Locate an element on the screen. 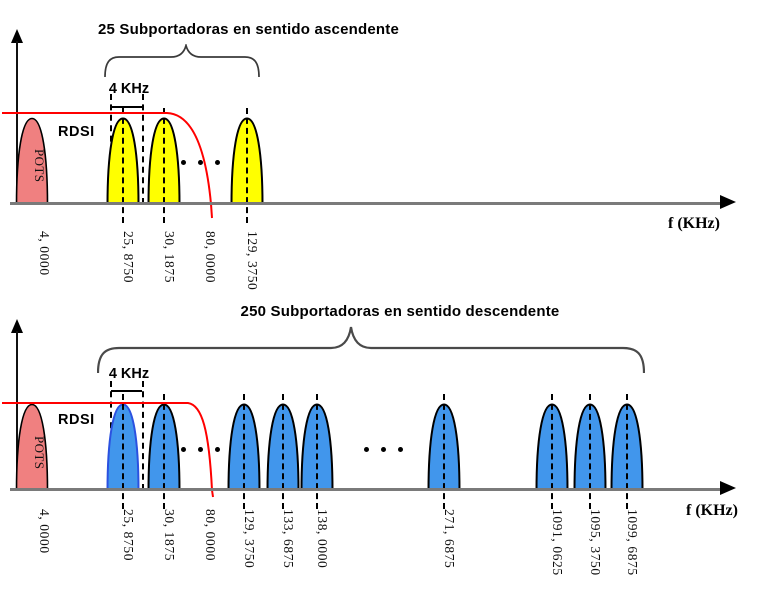 This screenshot has height=602, width=768. carrier-freq-label: 138, 0000 is located at coordinates (322, 539).